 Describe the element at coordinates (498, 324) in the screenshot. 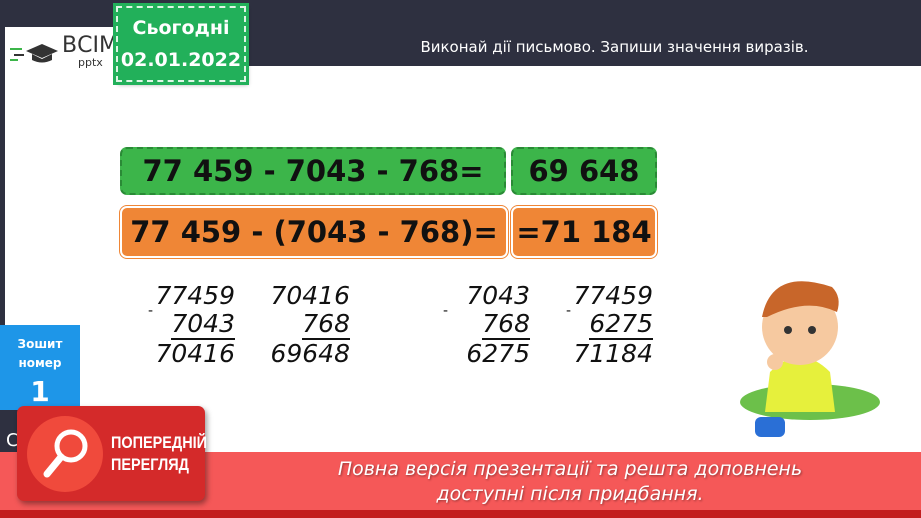

I see `calculation-3: 7043 768 6275` at that location.